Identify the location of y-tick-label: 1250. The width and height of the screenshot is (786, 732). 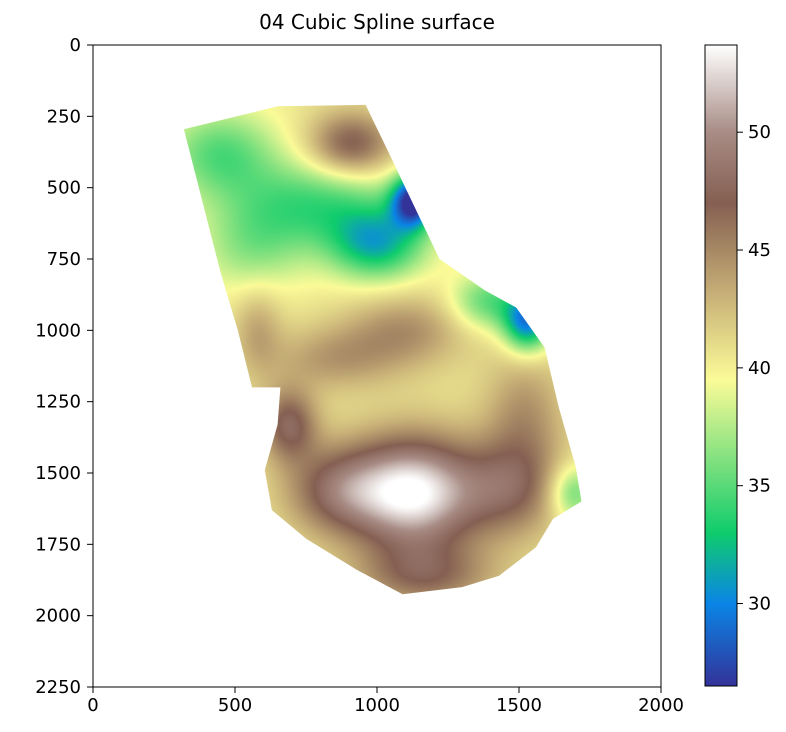
(58, 402).